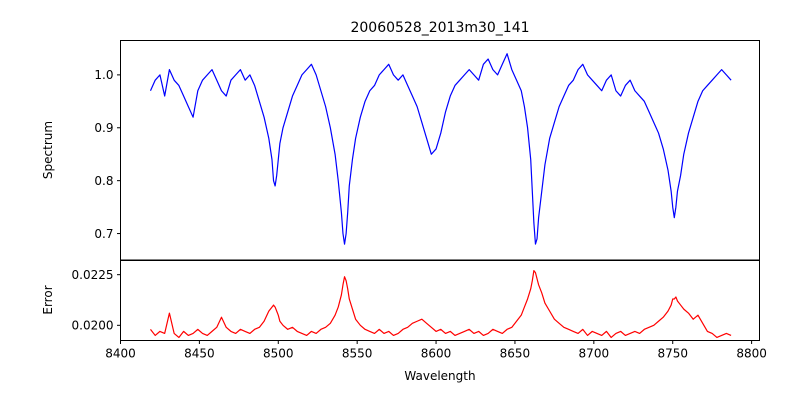 This screenshot has height=400, width=800. What do you see at coordinates (439, 28) in the screenshot?
I see `chart-title: 20060528_2013m30_141` at bounding box center [439, 28].